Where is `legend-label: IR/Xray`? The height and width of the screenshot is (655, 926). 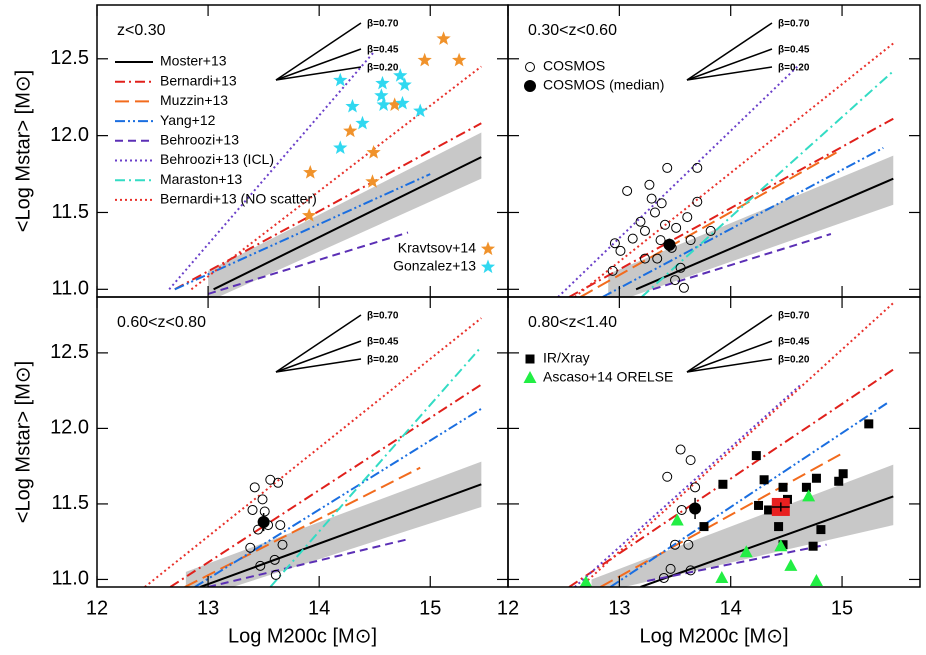 legend-label: IR/Xray is located at coordinates (566, 358).